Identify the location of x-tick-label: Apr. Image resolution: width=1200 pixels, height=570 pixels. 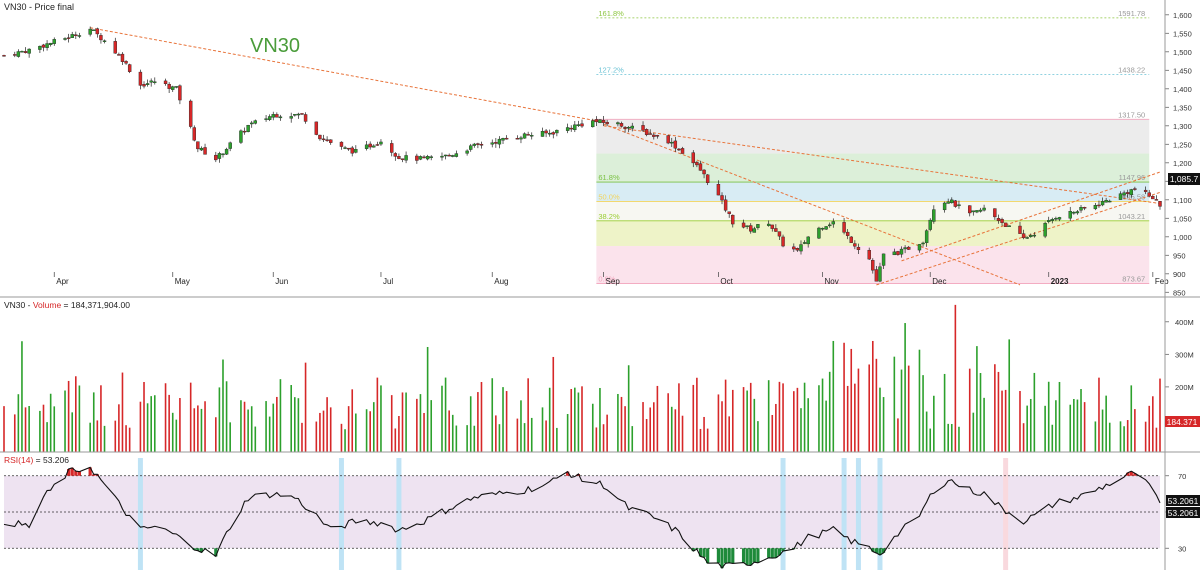
(62, 281).